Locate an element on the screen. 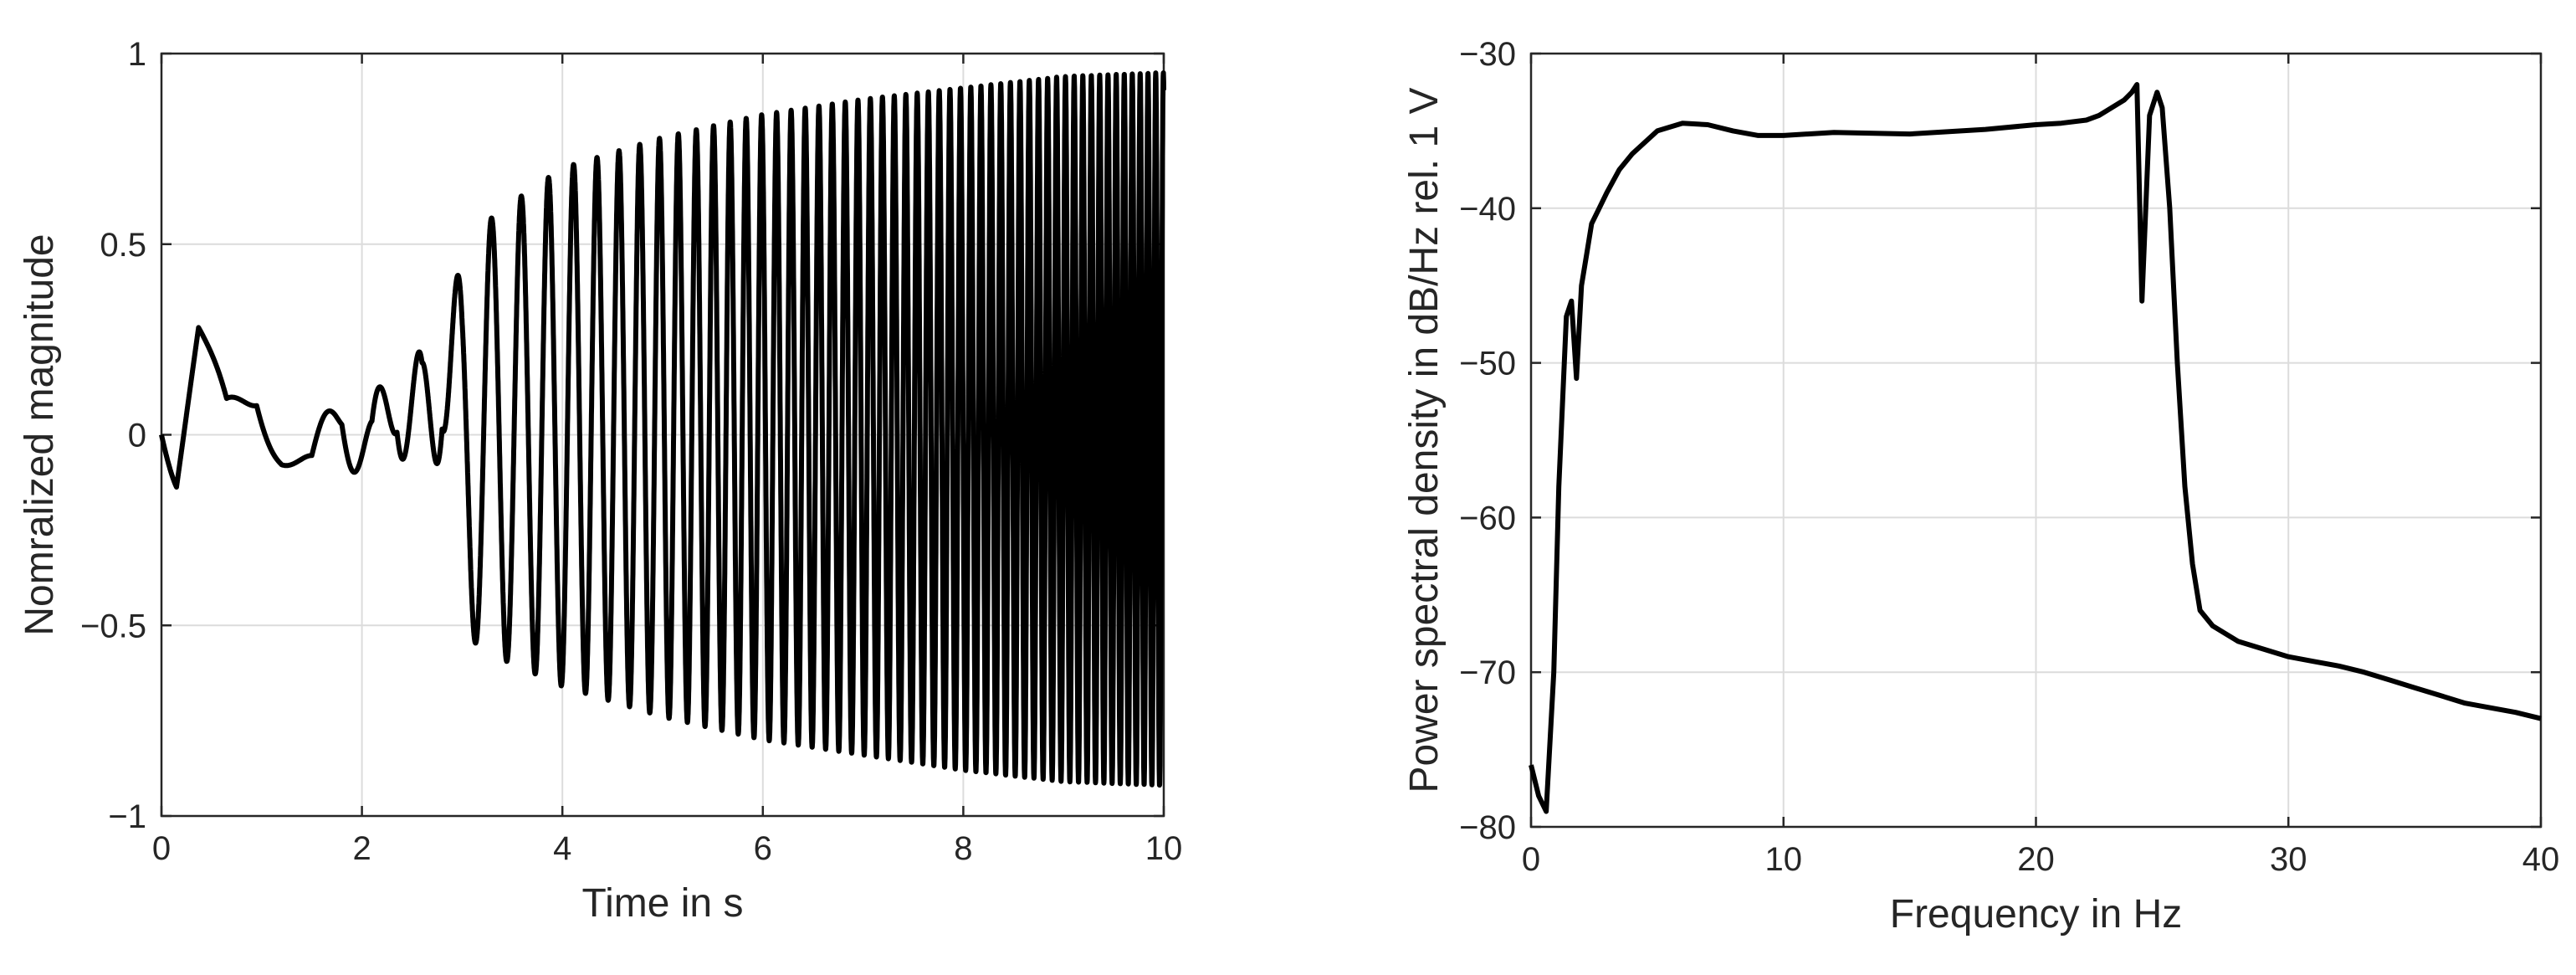 This screenshot has height=975, width=2576. y-tick-label: −1 is located at coordinates (127, 816).